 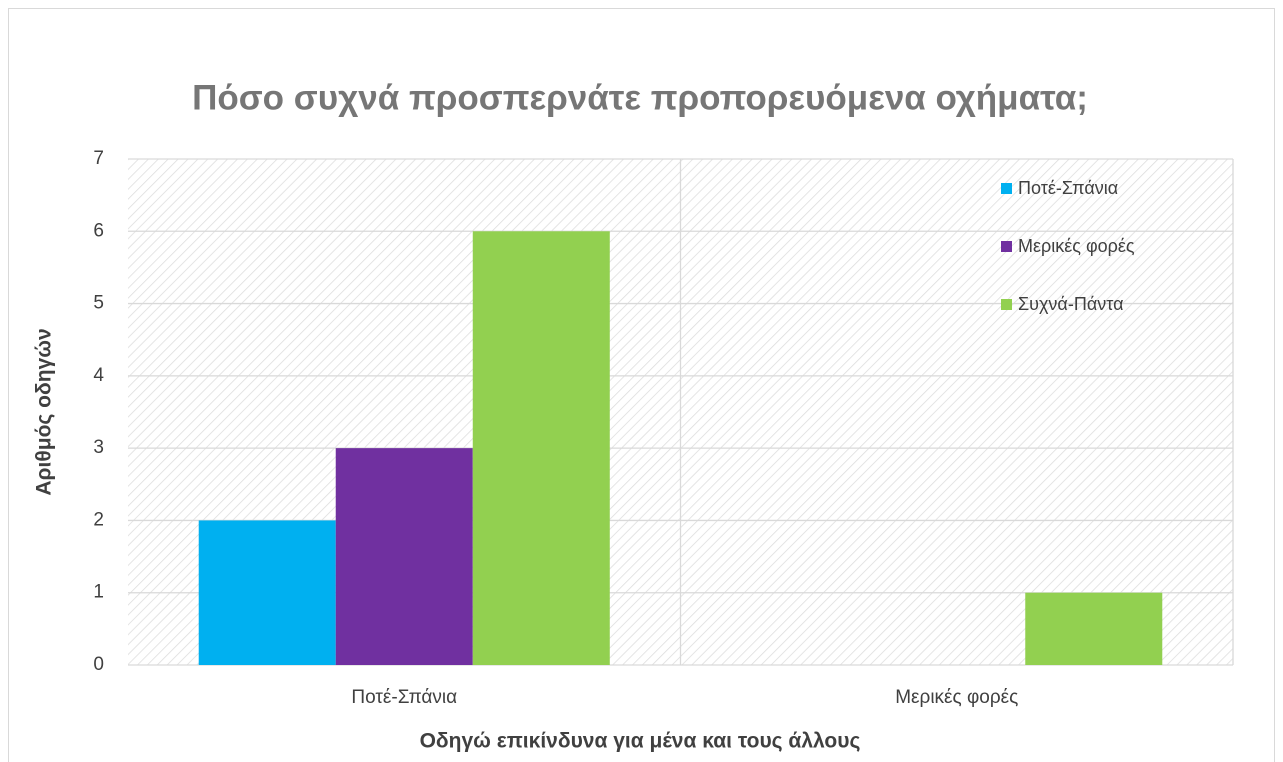 I want to click on x-tick-label: Ποτέ-Σπάνια, so click(x=404, y=697).